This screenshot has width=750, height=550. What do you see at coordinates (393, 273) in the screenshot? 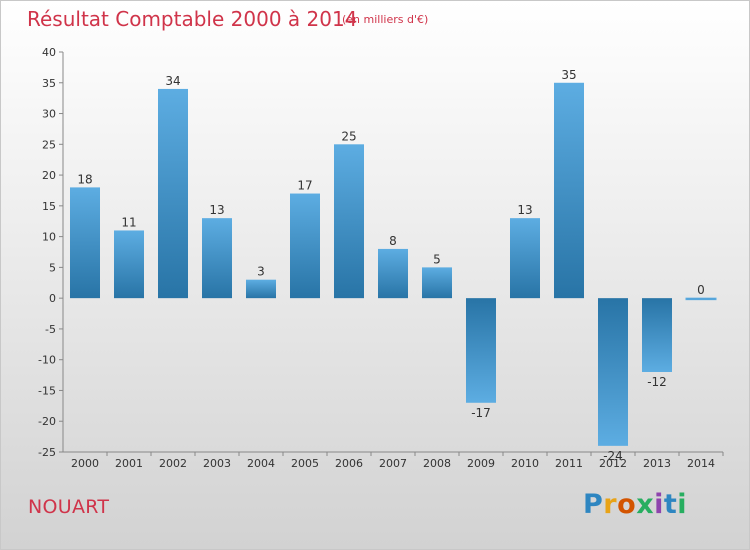
I see `bar-2007` at bounding box center [393, 273].